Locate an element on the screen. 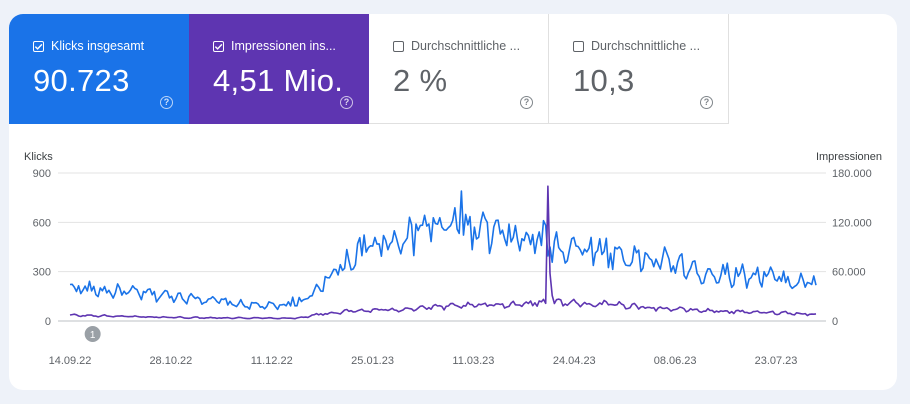 The height and width of the screenshot is (404, 910). checkbox-clicks is located at coordinates (38, 46).